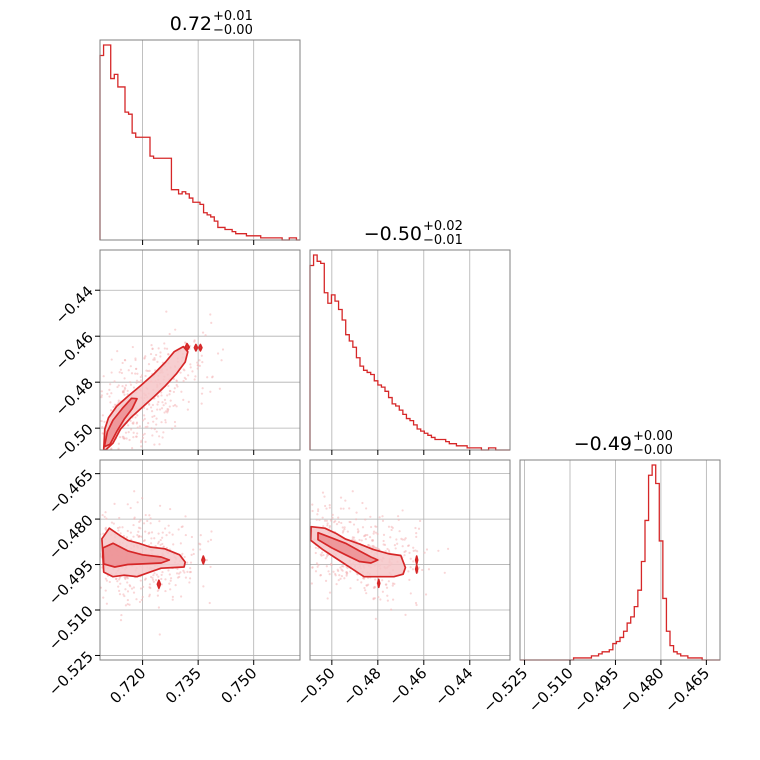  Describe the element at coordinates (136, 555) in the screenshot. I see `contour-inner` at that location.